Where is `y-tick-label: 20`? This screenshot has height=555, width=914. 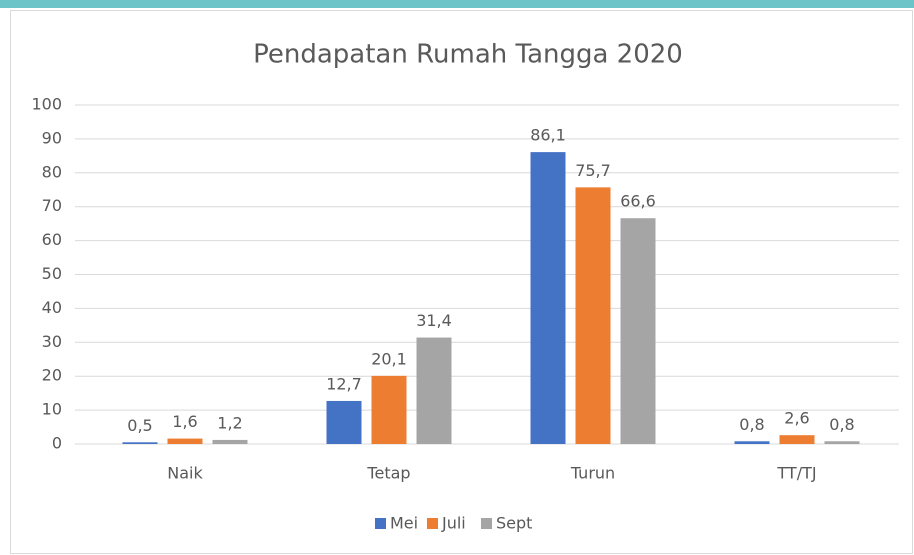
y-tick-label: 20 is located at coordinates (52, 375).